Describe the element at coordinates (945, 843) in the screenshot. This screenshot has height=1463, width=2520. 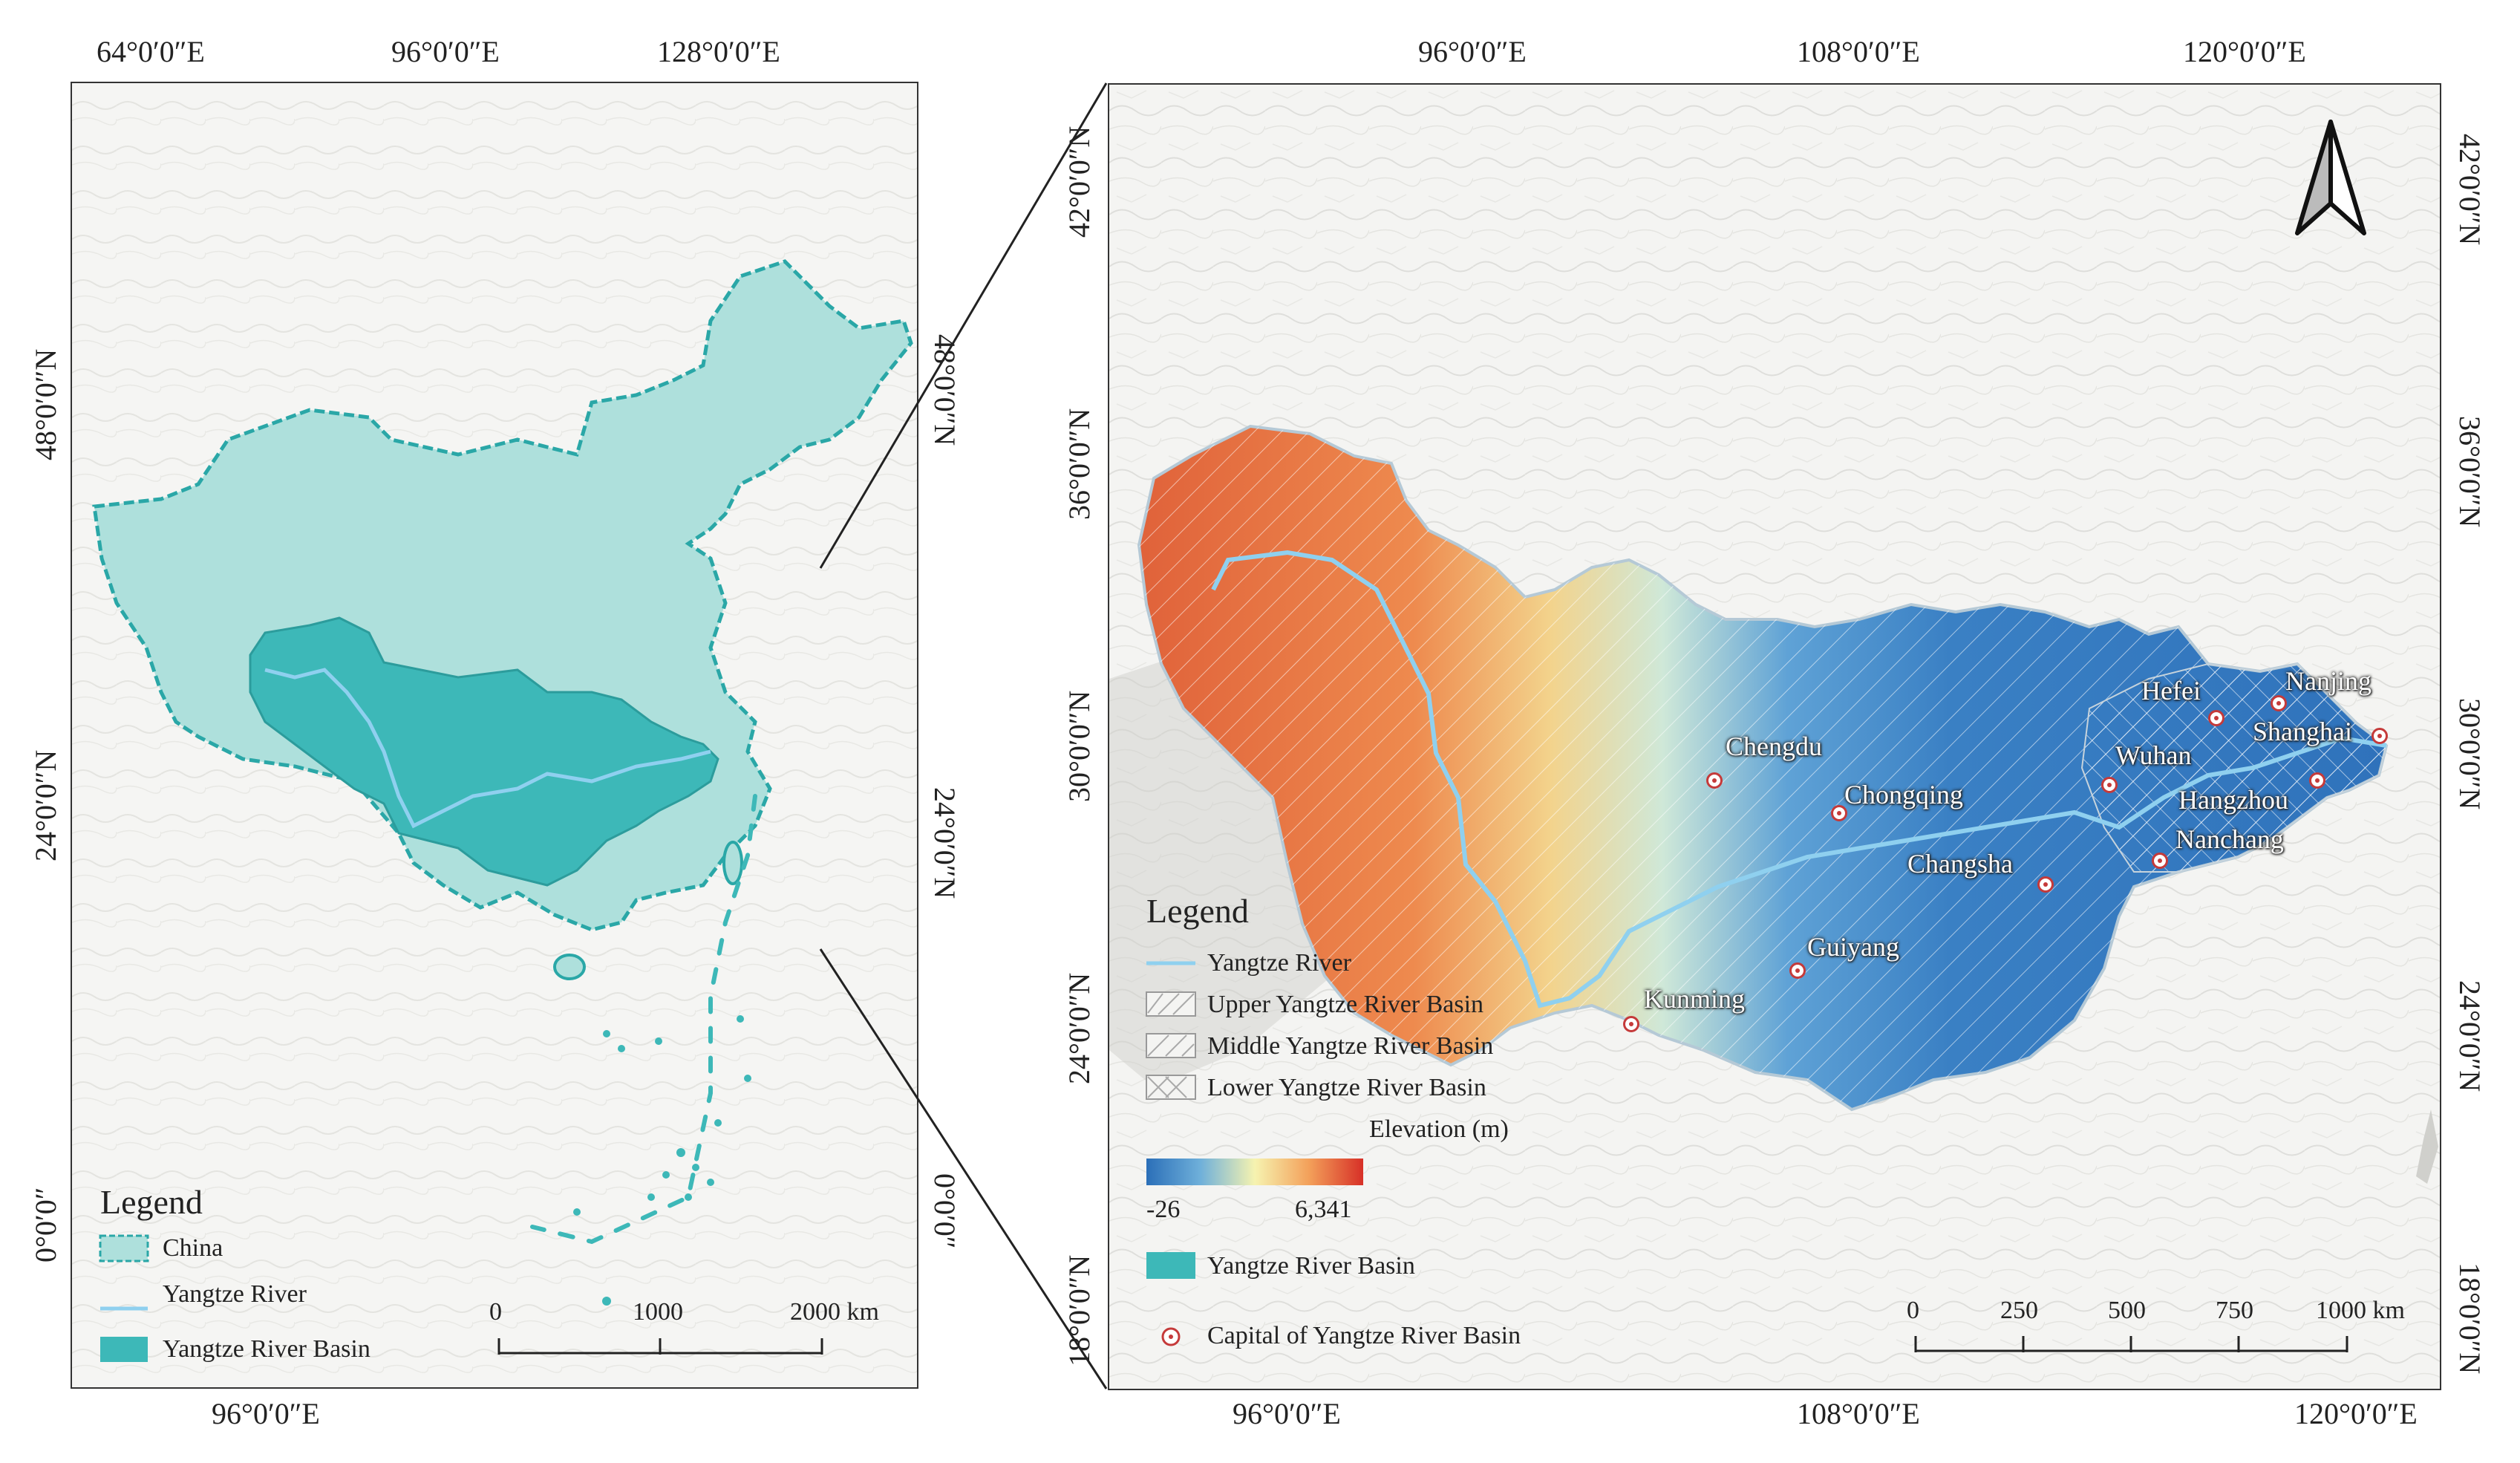
I see `left-rside-tick-24n: 24°0′0″N` at that location.